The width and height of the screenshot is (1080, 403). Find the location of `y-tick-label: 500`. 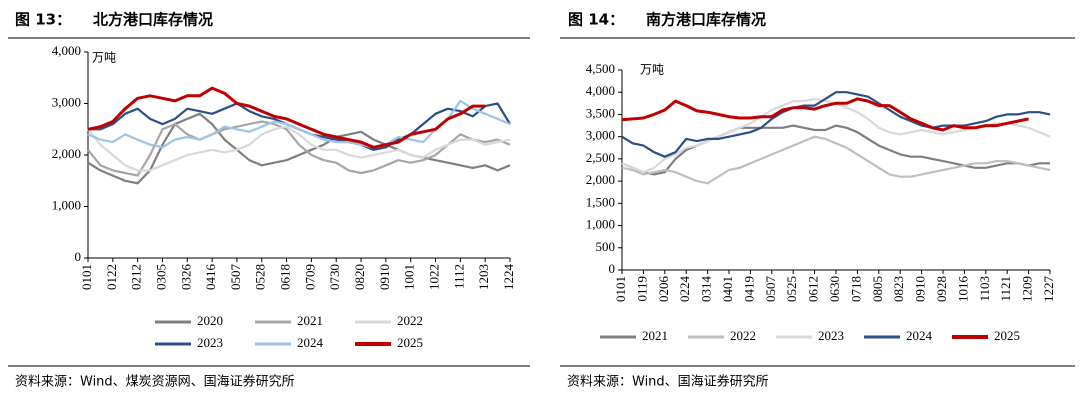

y-tick-label: 500 is located at coordinates (606, 246).